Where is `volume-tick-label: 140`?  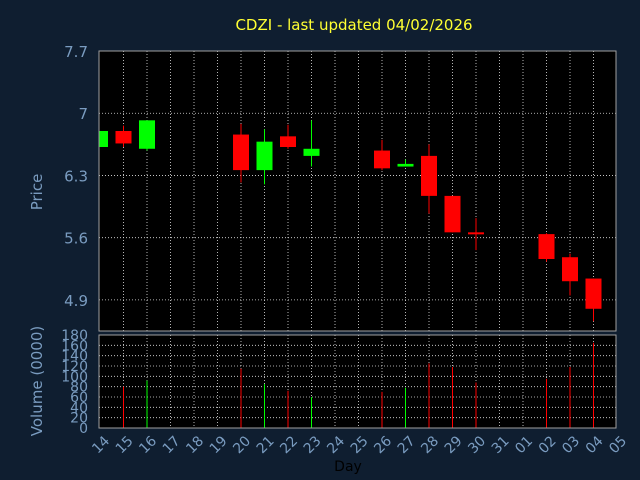
volume-tick-label: 140 is located at coordinates (74, 357).